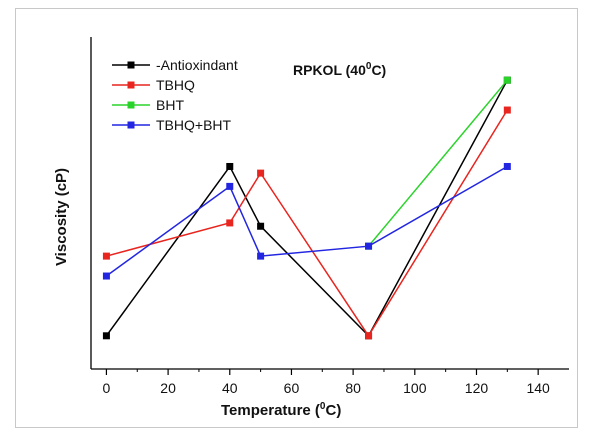  I want to click on x-tick-label: 80, so click(353, 388).